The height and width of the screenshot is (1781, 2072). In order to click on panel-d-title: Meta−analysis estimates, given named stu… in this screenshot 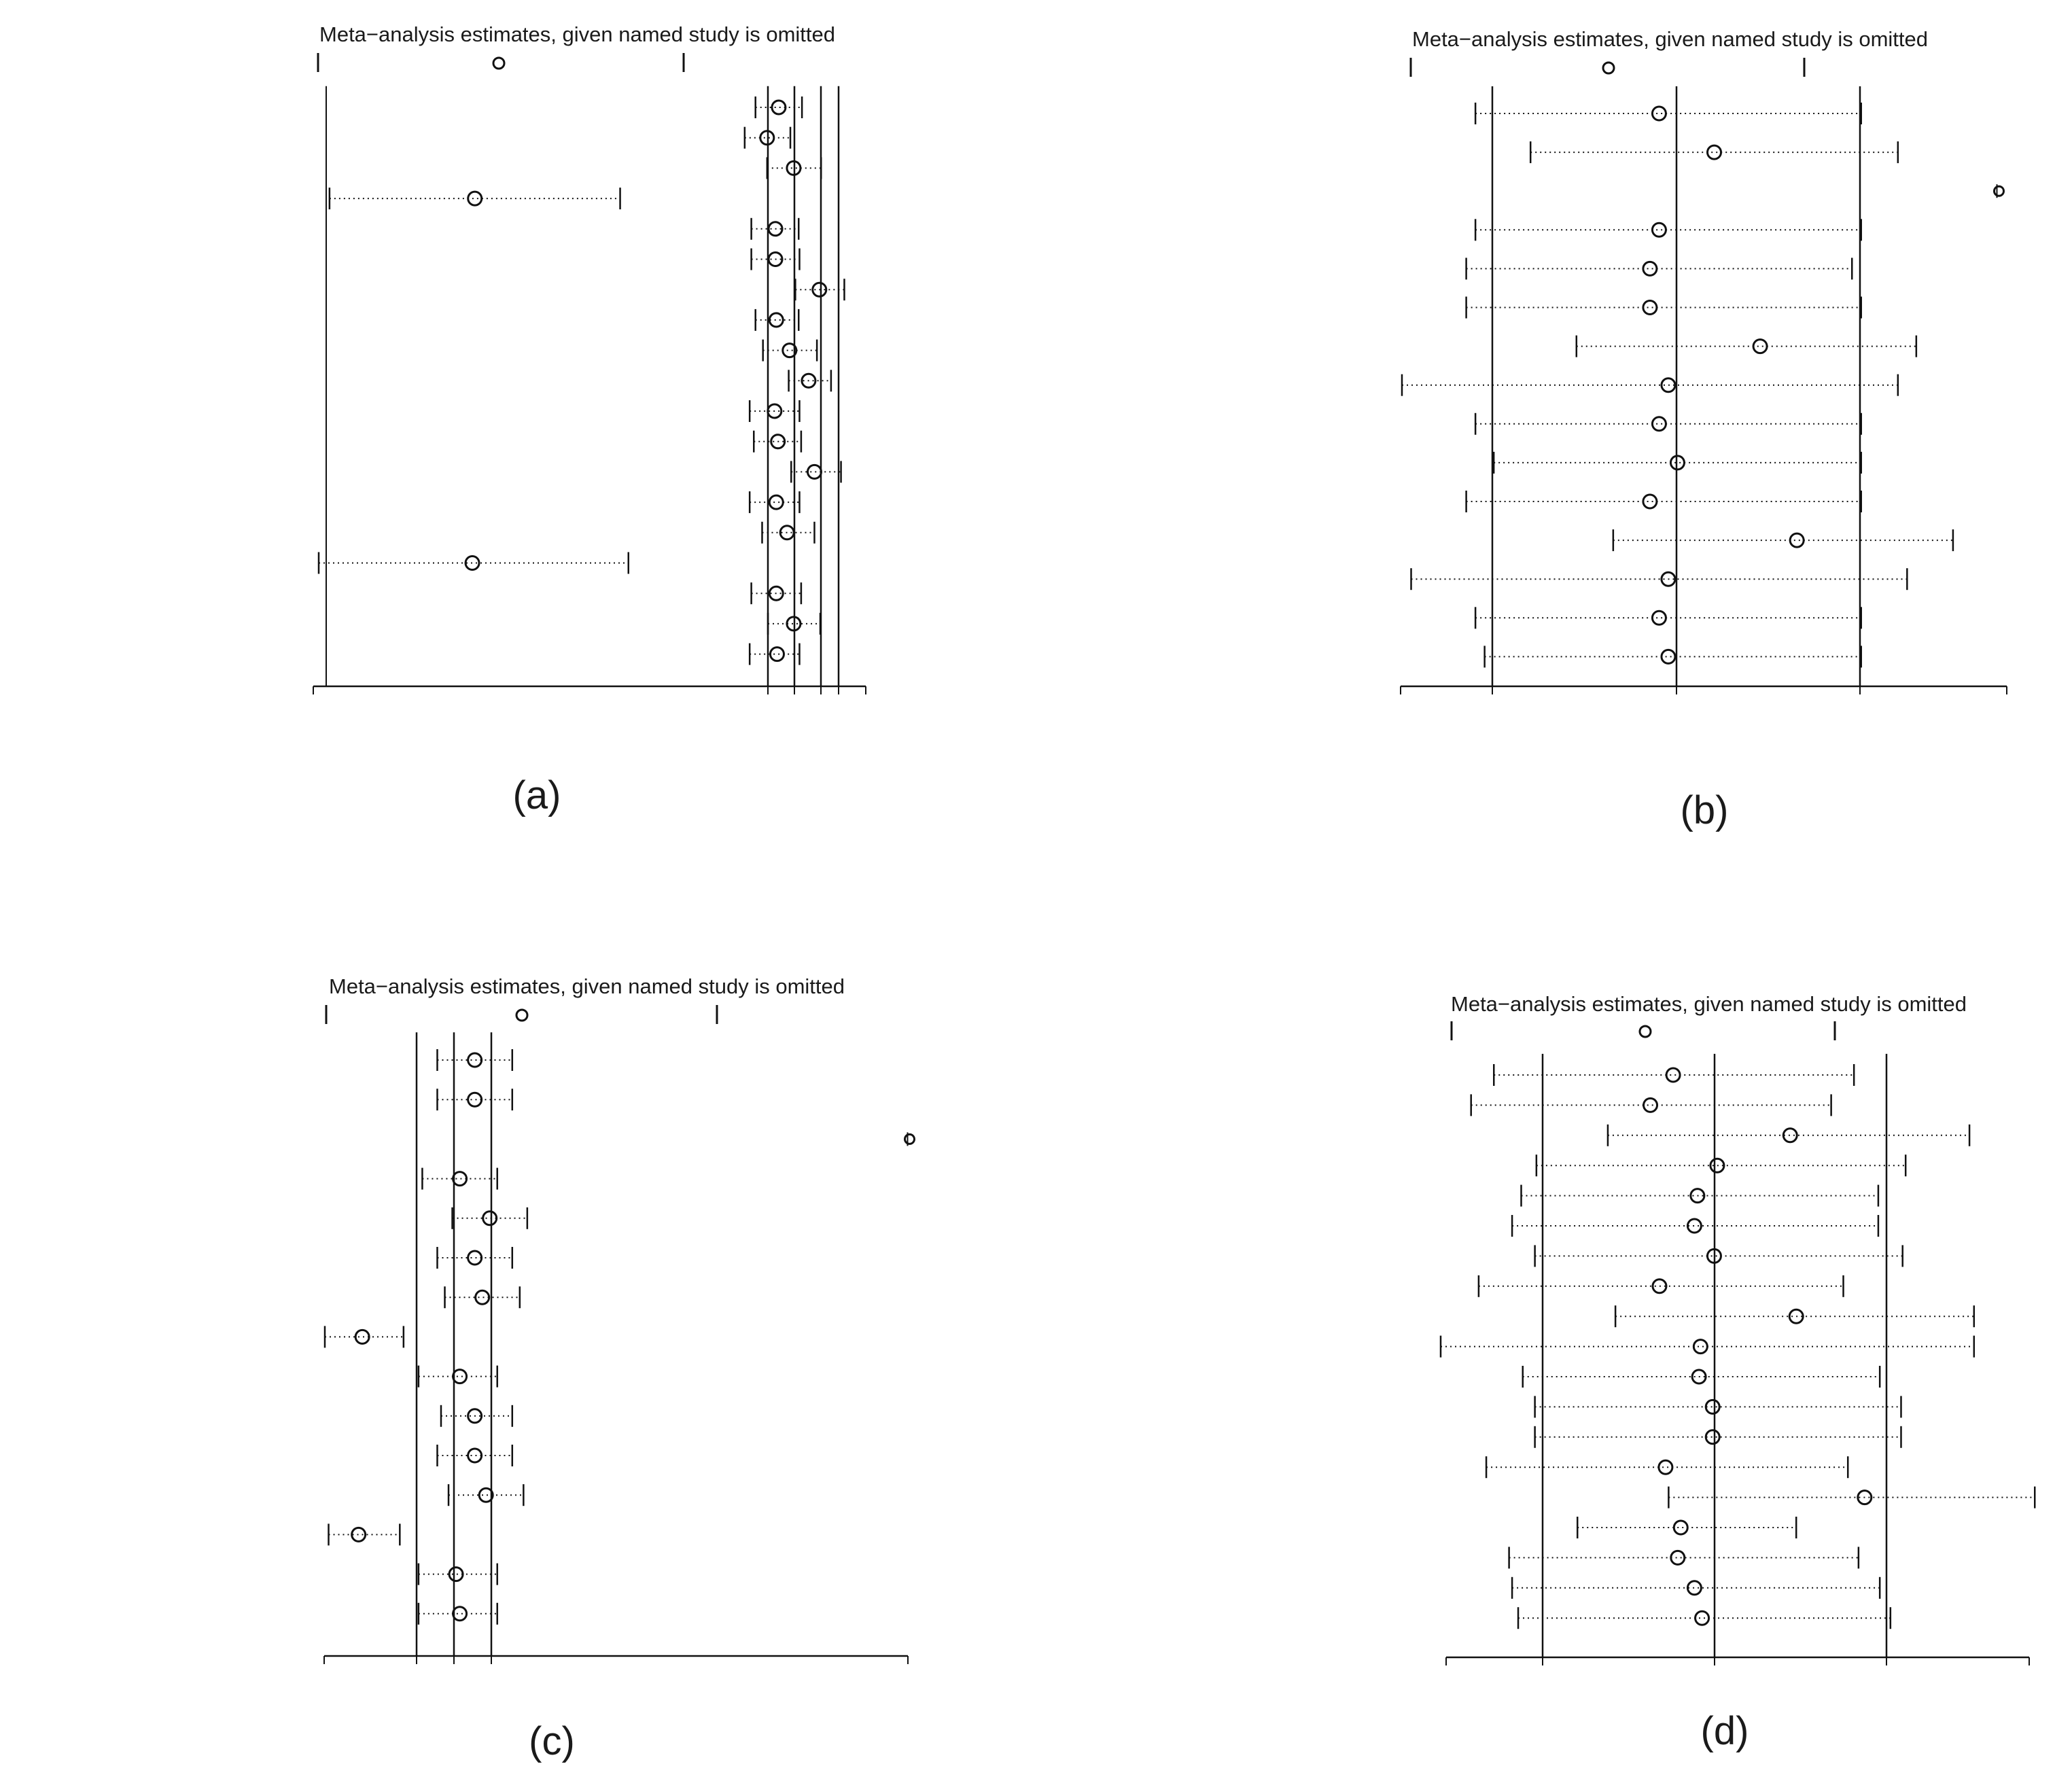, I will do `click(1709, 1004)`.